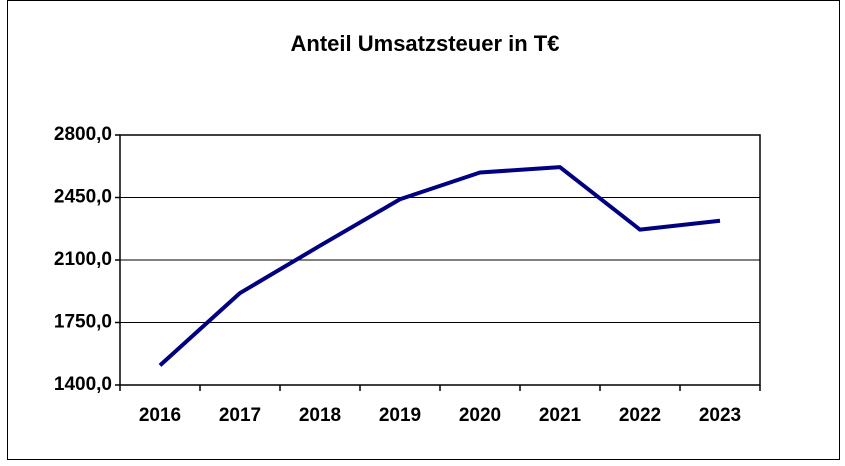 The height and width of the screenshot is (466, 845). I want to click on x-tick-label: 2022, so click(640, 415).